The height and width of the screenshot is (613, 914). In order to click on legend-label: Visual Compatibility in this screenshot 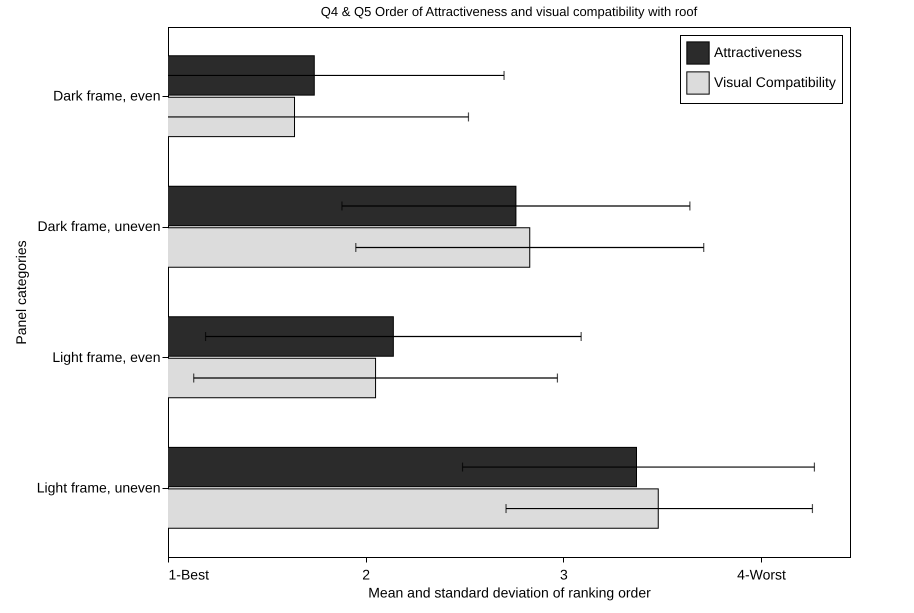, I will do `click(775, 82)`.